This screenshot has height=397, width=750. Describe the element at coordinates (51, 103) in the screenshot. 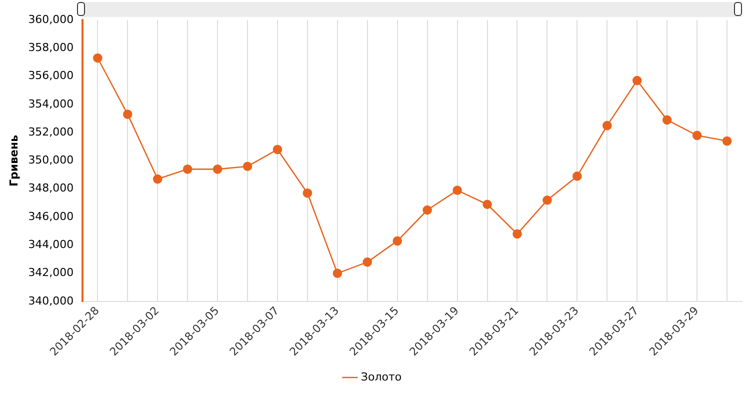

I see `y-tick-label: 354,000` at that location.